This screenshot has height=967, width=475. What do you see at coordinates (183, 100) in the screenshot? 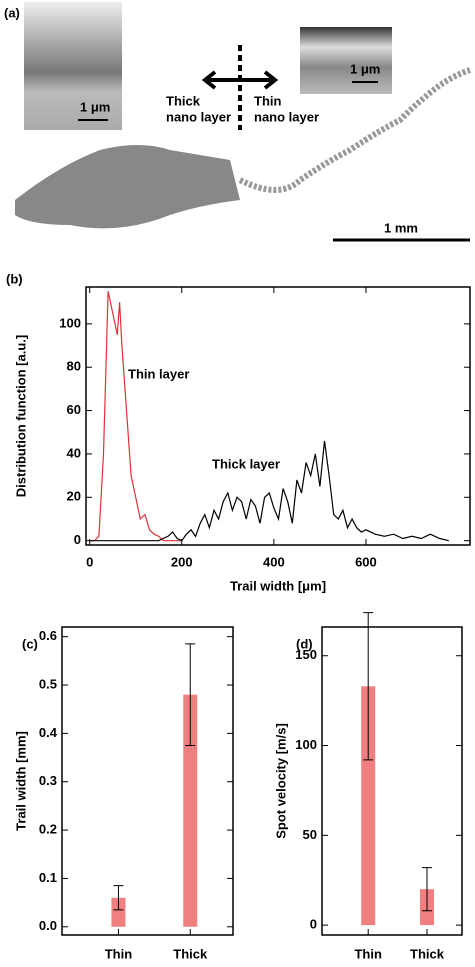
I see `annotation: Thick` at bounding box center [183, 100].